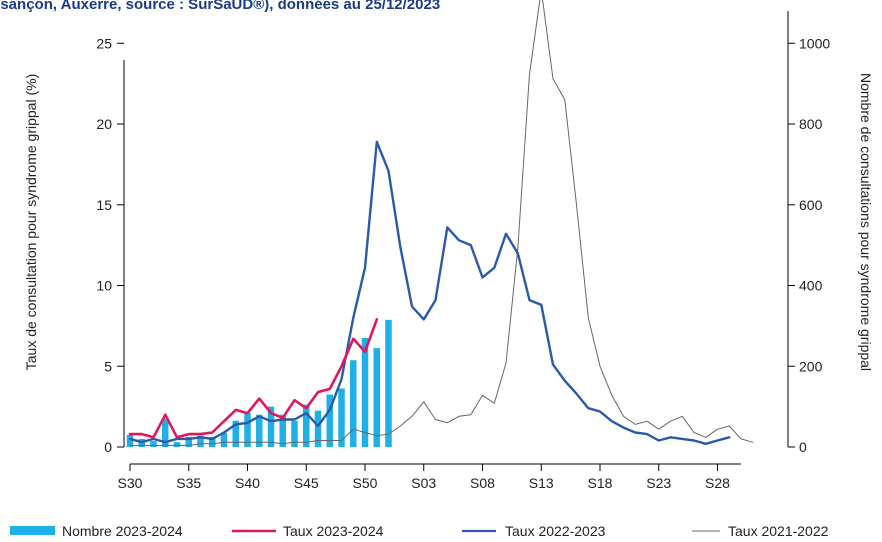 The height and width of the screenshot is (542, 882). What do you see at coordinates (717, 483) in the screenshot?
I see `x-tick-label: S28` at bounding box center [717, 483].